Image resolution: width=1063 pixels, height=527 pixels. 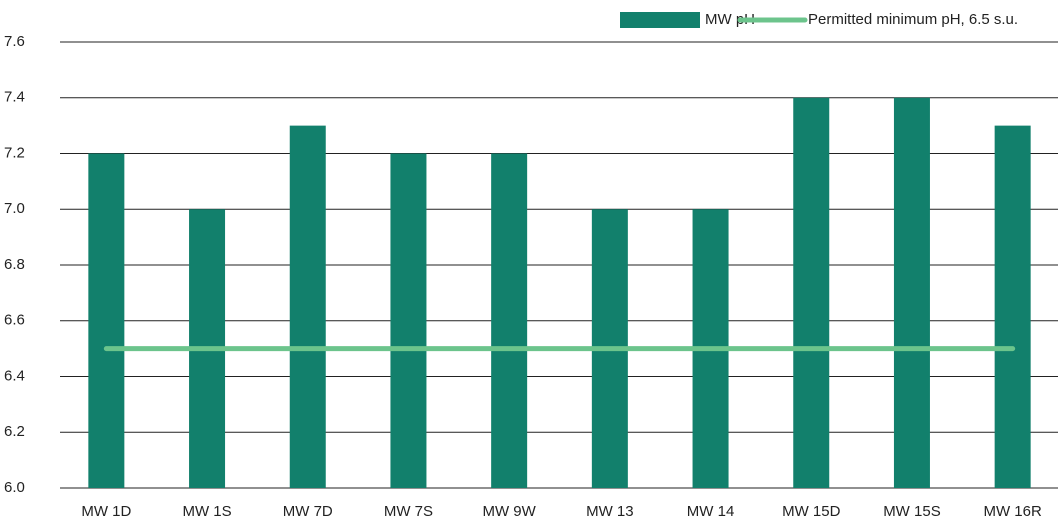 I want to click on y-tick-label: 6.2, so click(x=14, y=431).